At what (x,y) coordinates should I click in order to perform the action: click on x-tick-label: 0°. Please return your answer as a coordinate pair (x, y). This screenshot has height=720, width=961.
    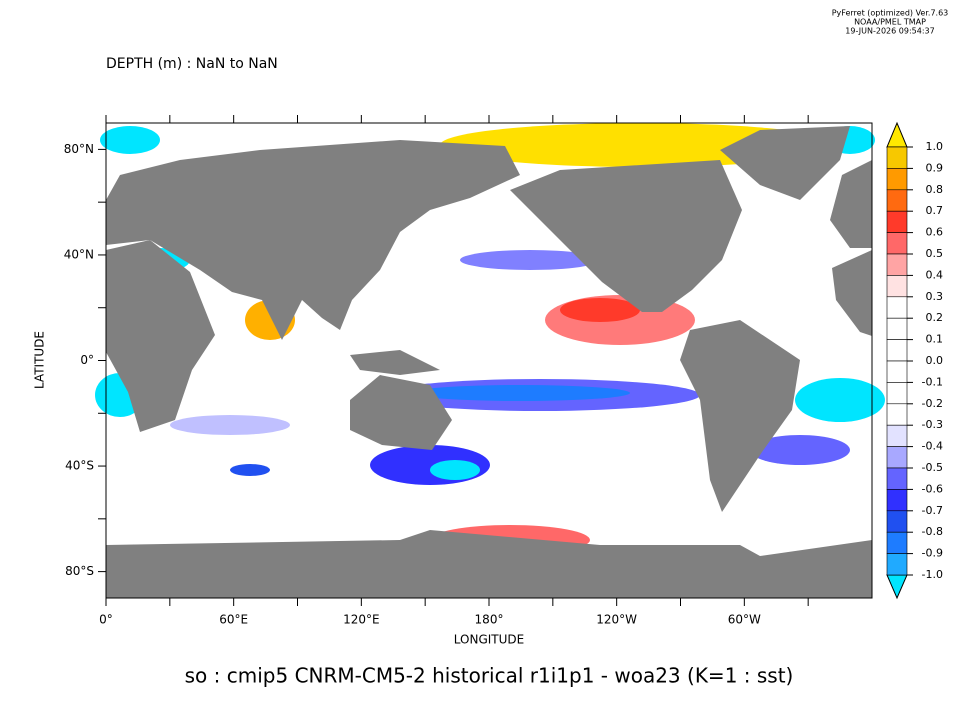
    Looking at the image, I should click on (106, 620).